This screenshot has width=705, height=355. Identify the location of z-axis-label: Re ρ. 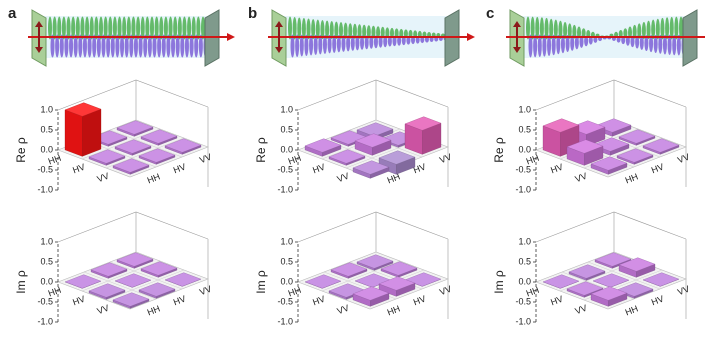
(261, 150).